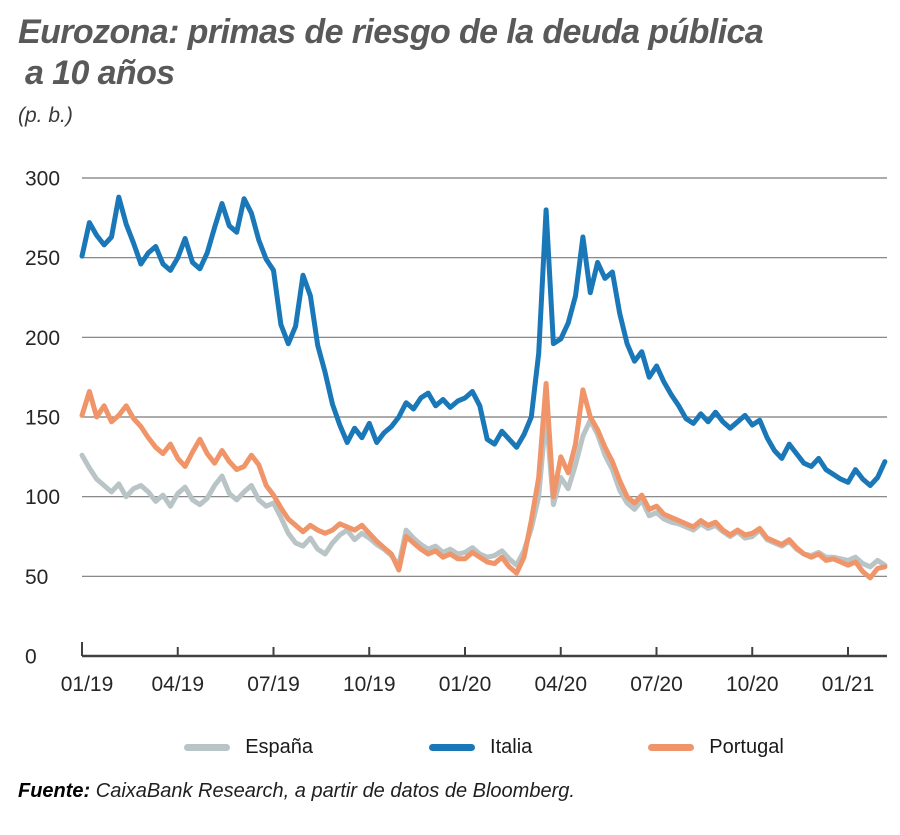  Describe the element at coordinates (480, 747) in the screenshot. I see `legend-item-italia: Italia` at that location.